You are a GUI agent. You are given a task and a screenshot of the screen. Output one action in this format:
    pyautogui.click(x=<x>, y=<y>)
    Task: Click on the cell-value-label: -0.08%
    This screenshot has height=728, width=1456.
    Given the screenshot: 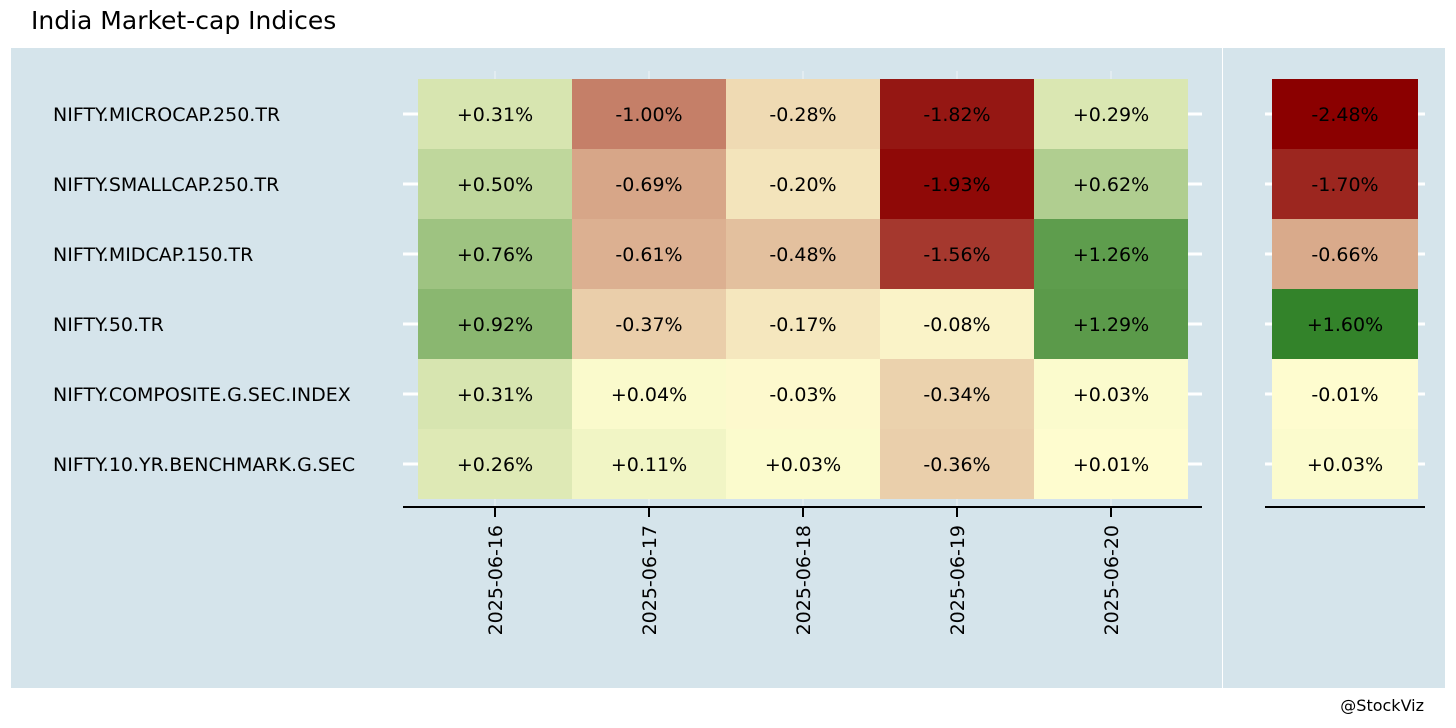 What is the action you would take?
    pyautogui.click(x=956, y=325)
    